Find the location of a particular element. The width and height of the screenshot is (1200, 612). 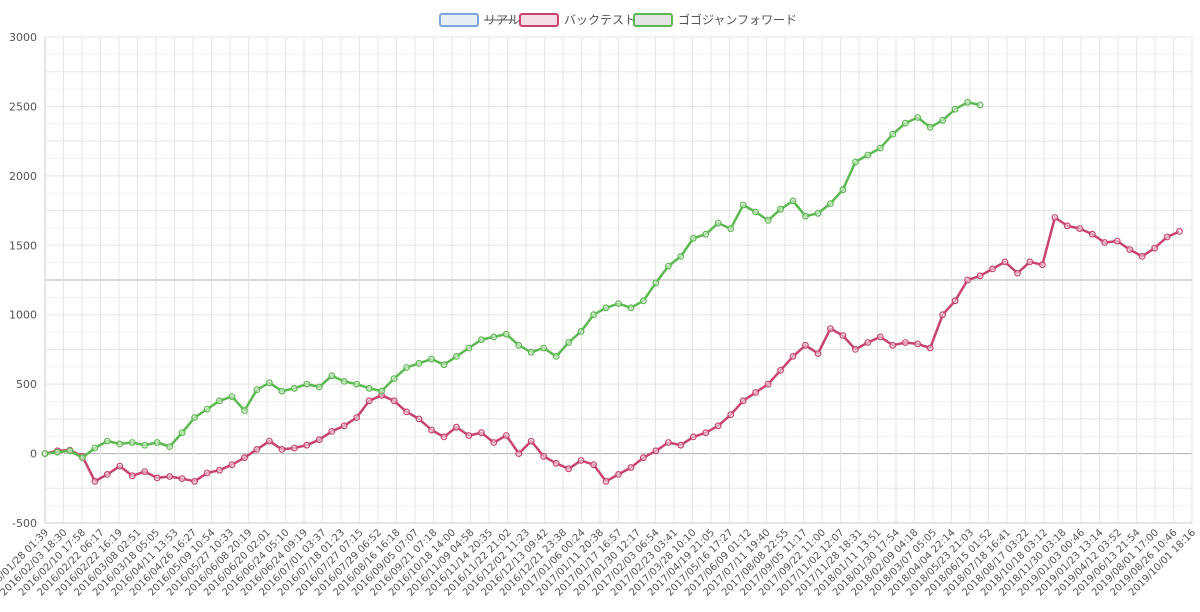

legend-label: バックテスト is located at coordinates (600, 20).